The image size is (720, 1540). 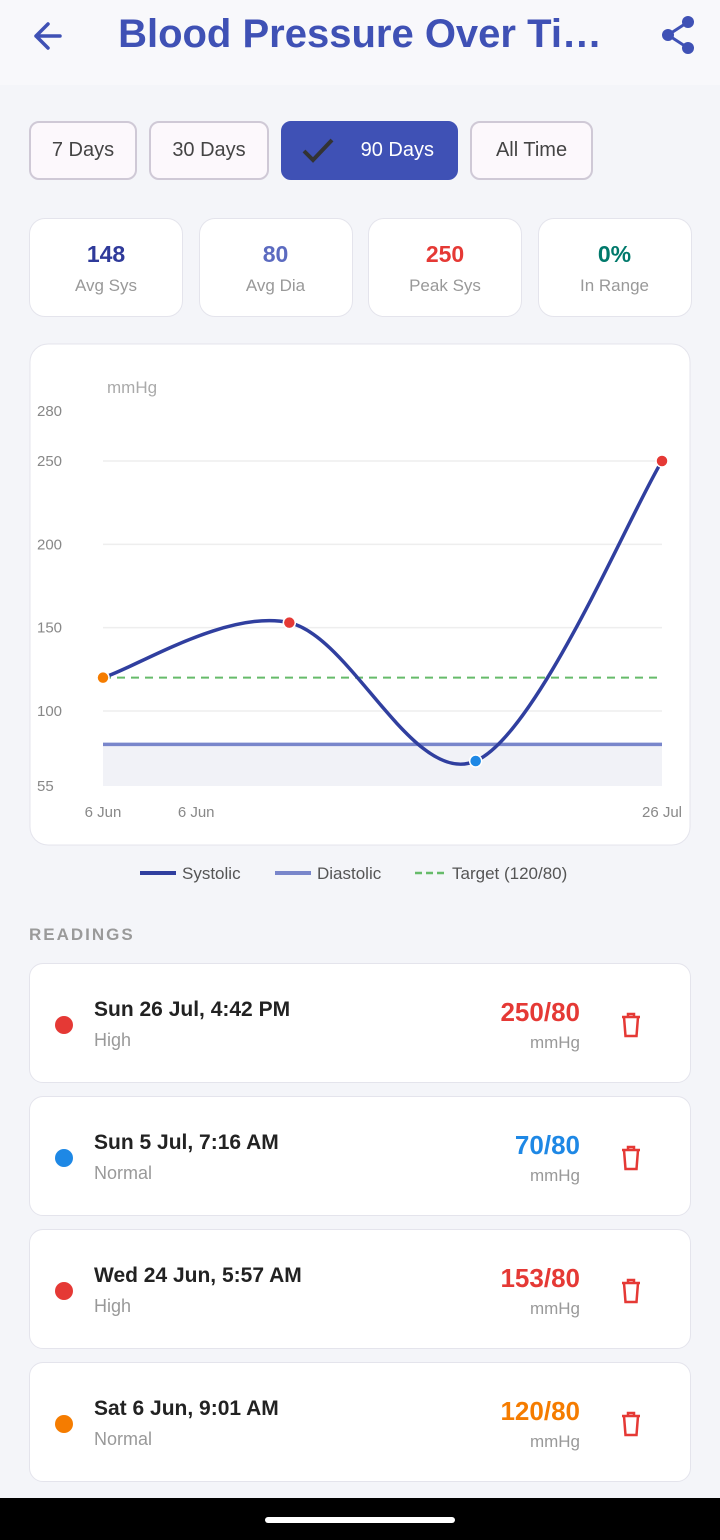 I want to click on reading-value: 153/80, so click(x=540, y=1278).